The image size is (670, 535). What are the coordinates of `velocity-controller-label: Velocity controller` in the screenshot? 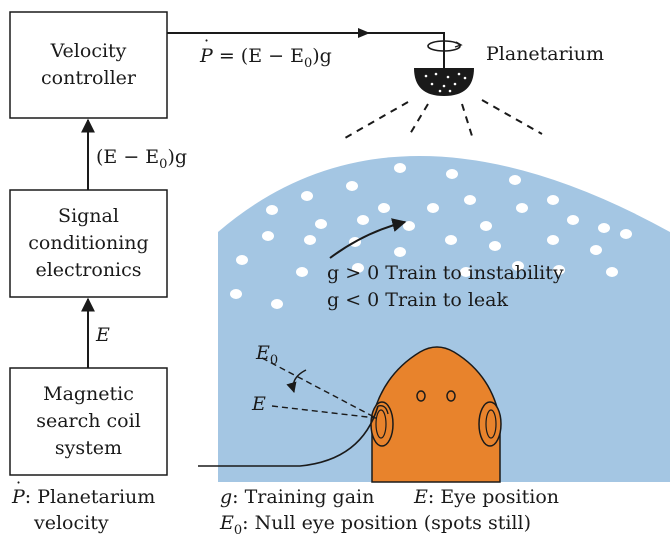 It's located at (88, 65).